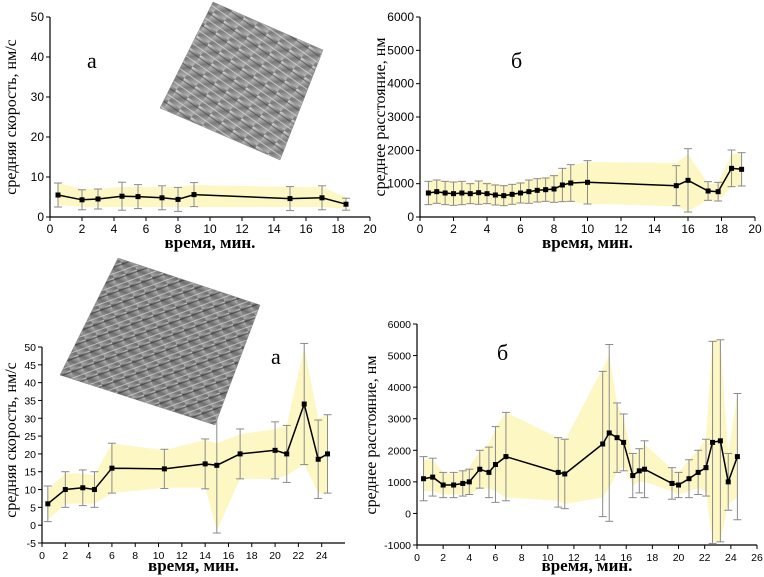 The height and width of the screenshot is (577, 764). I want to click on panel-letter-b-bottom: б, so click(502, 352).